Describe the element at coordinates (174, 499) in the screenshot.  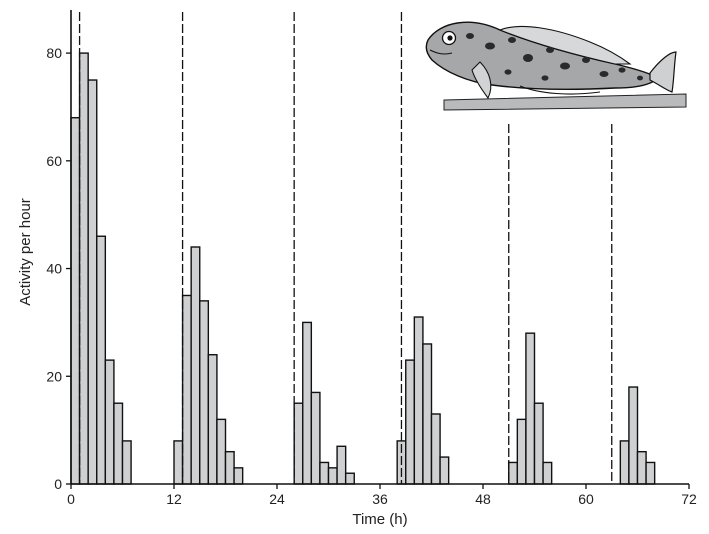
I see `x-tick-label: 12` at that location.